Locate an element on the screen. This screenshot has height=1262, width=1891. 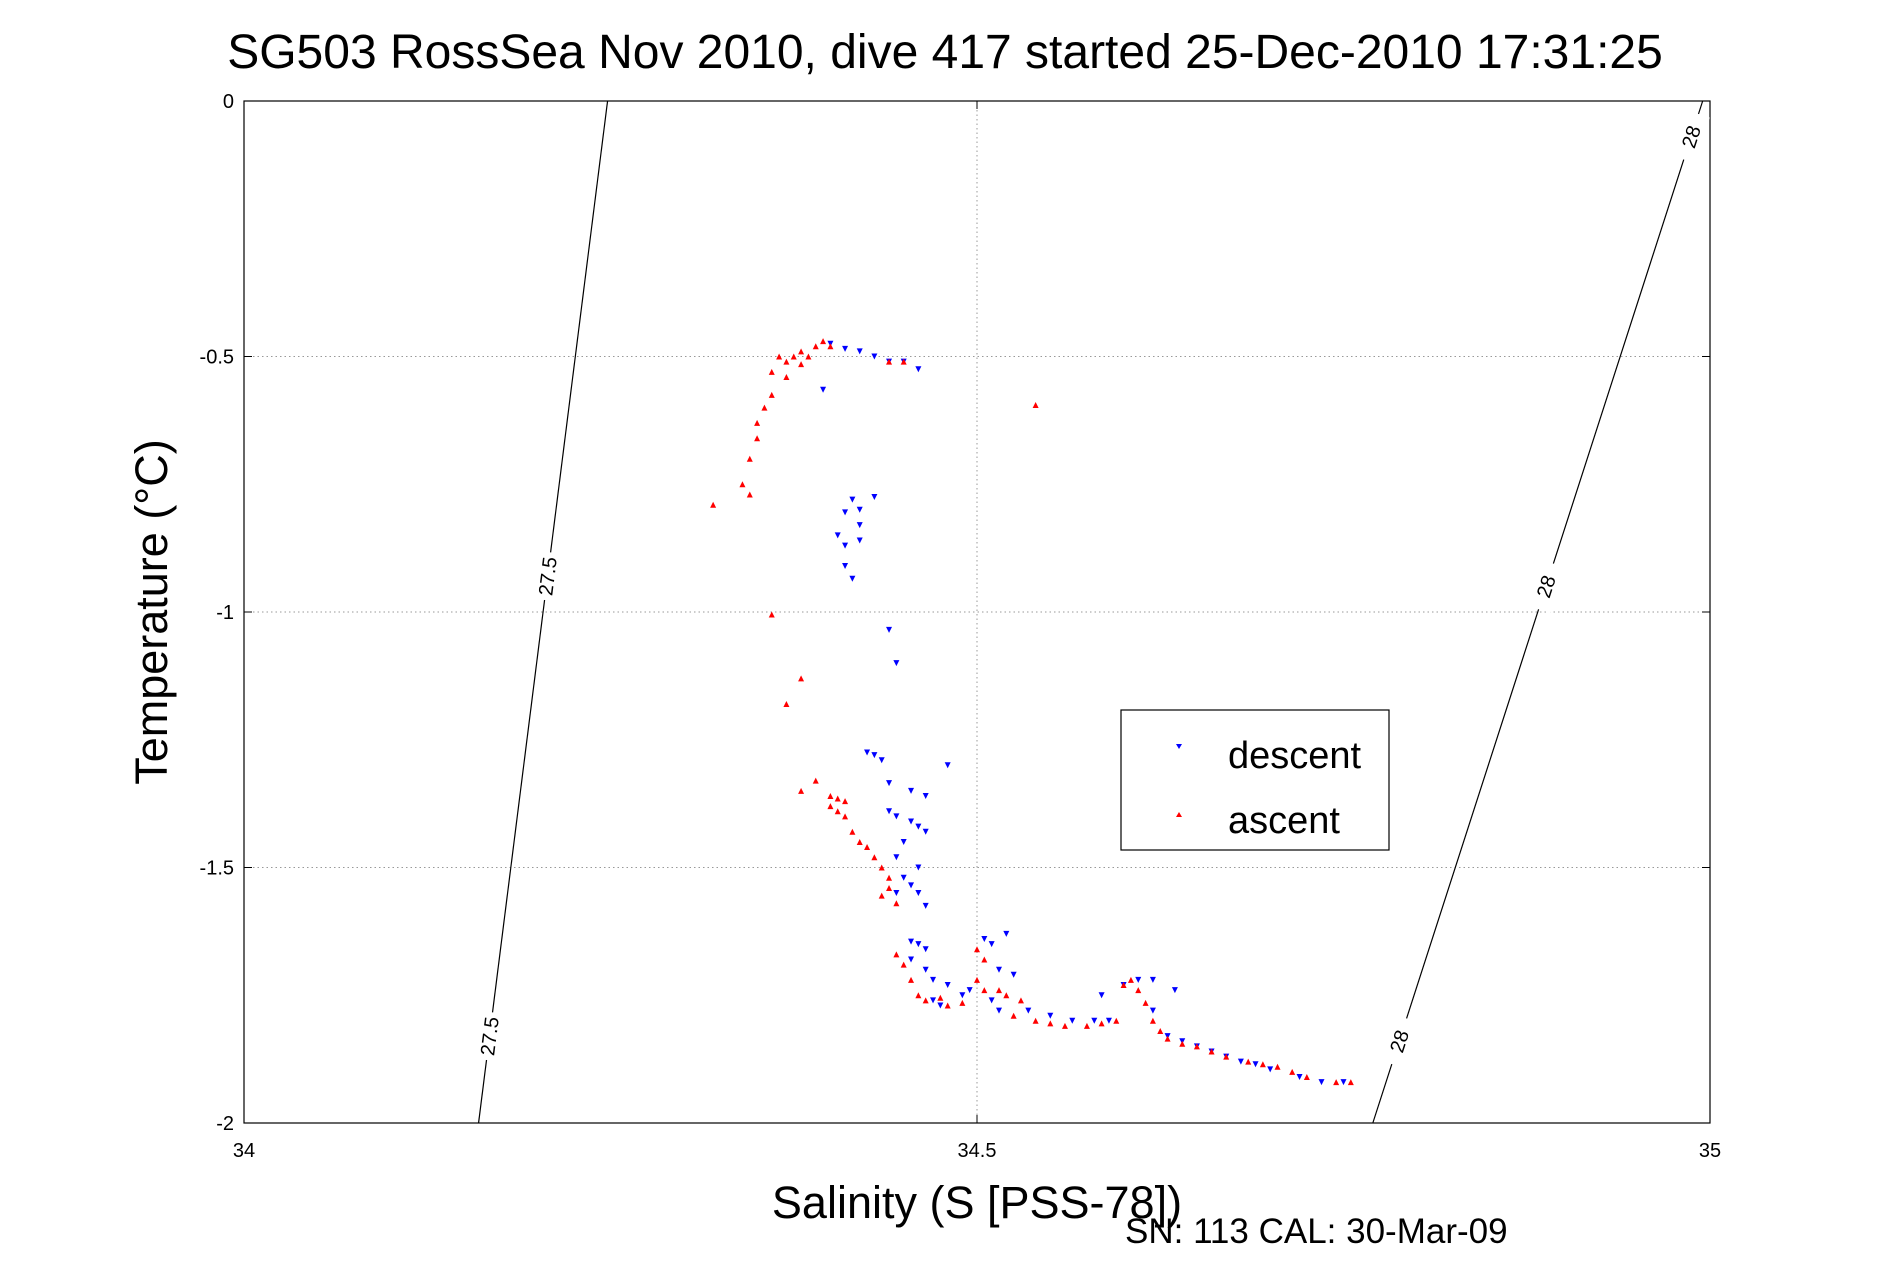
legend-box is located at coordinates (1255, 780).